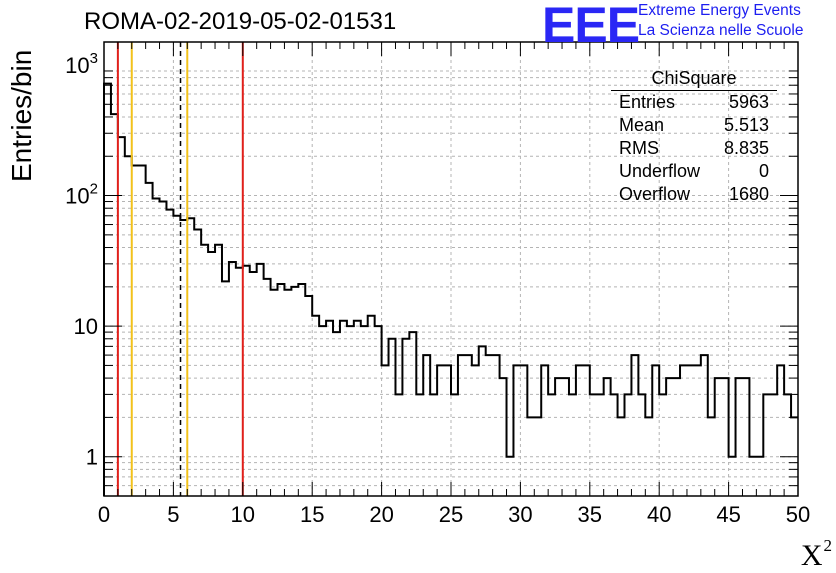 The width and height of the screenshot is (836, 573). I want to click on y-tick-label: 10³, so click(81, 64).